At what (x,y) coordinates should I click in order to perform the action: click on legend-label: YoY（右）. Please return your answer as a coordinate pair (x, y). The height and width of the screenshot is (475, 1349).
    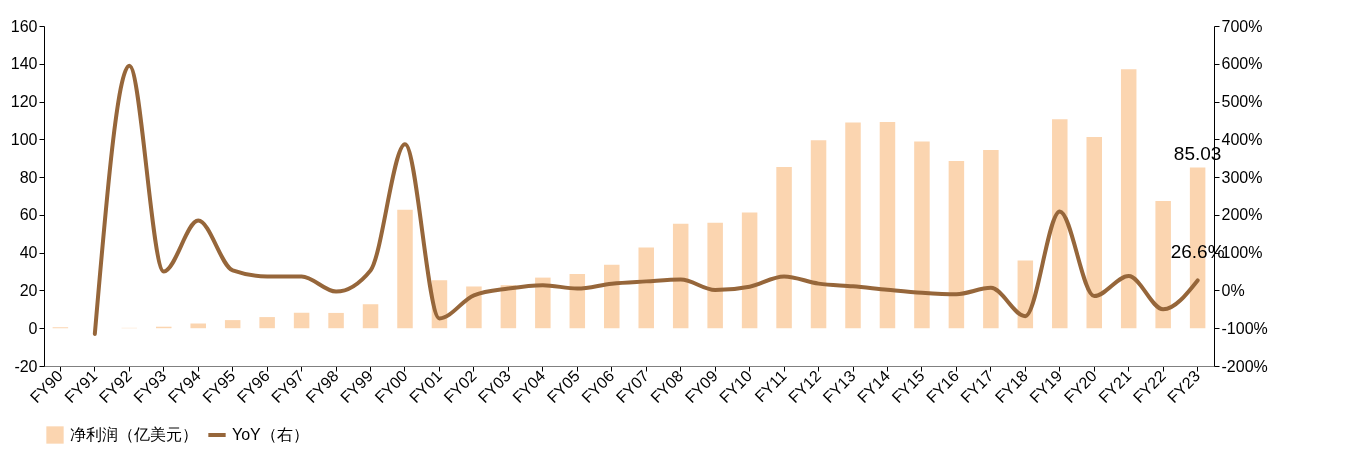
    Looking at the image, I should click on (270, 434).